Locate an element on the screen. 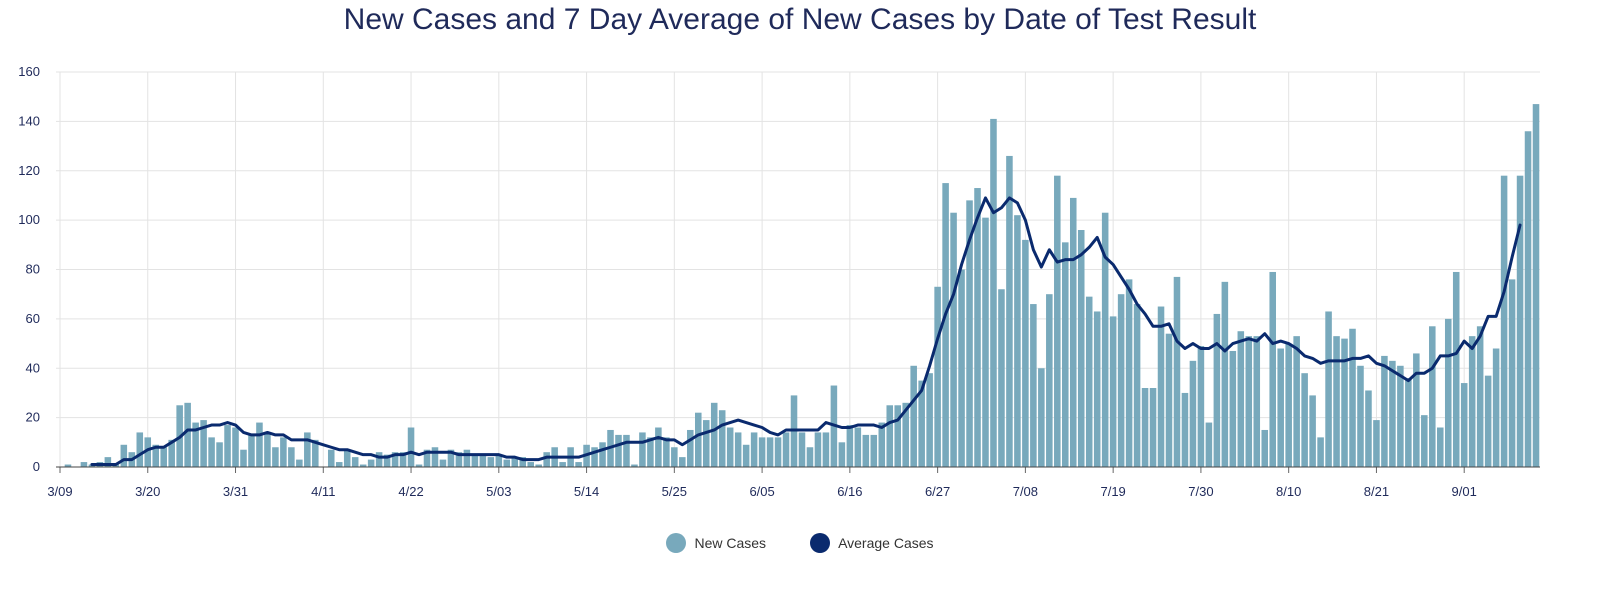 The image size is (1600, 590). legend-label-average-cases: Average Cases is located at coordinates (886, 543).